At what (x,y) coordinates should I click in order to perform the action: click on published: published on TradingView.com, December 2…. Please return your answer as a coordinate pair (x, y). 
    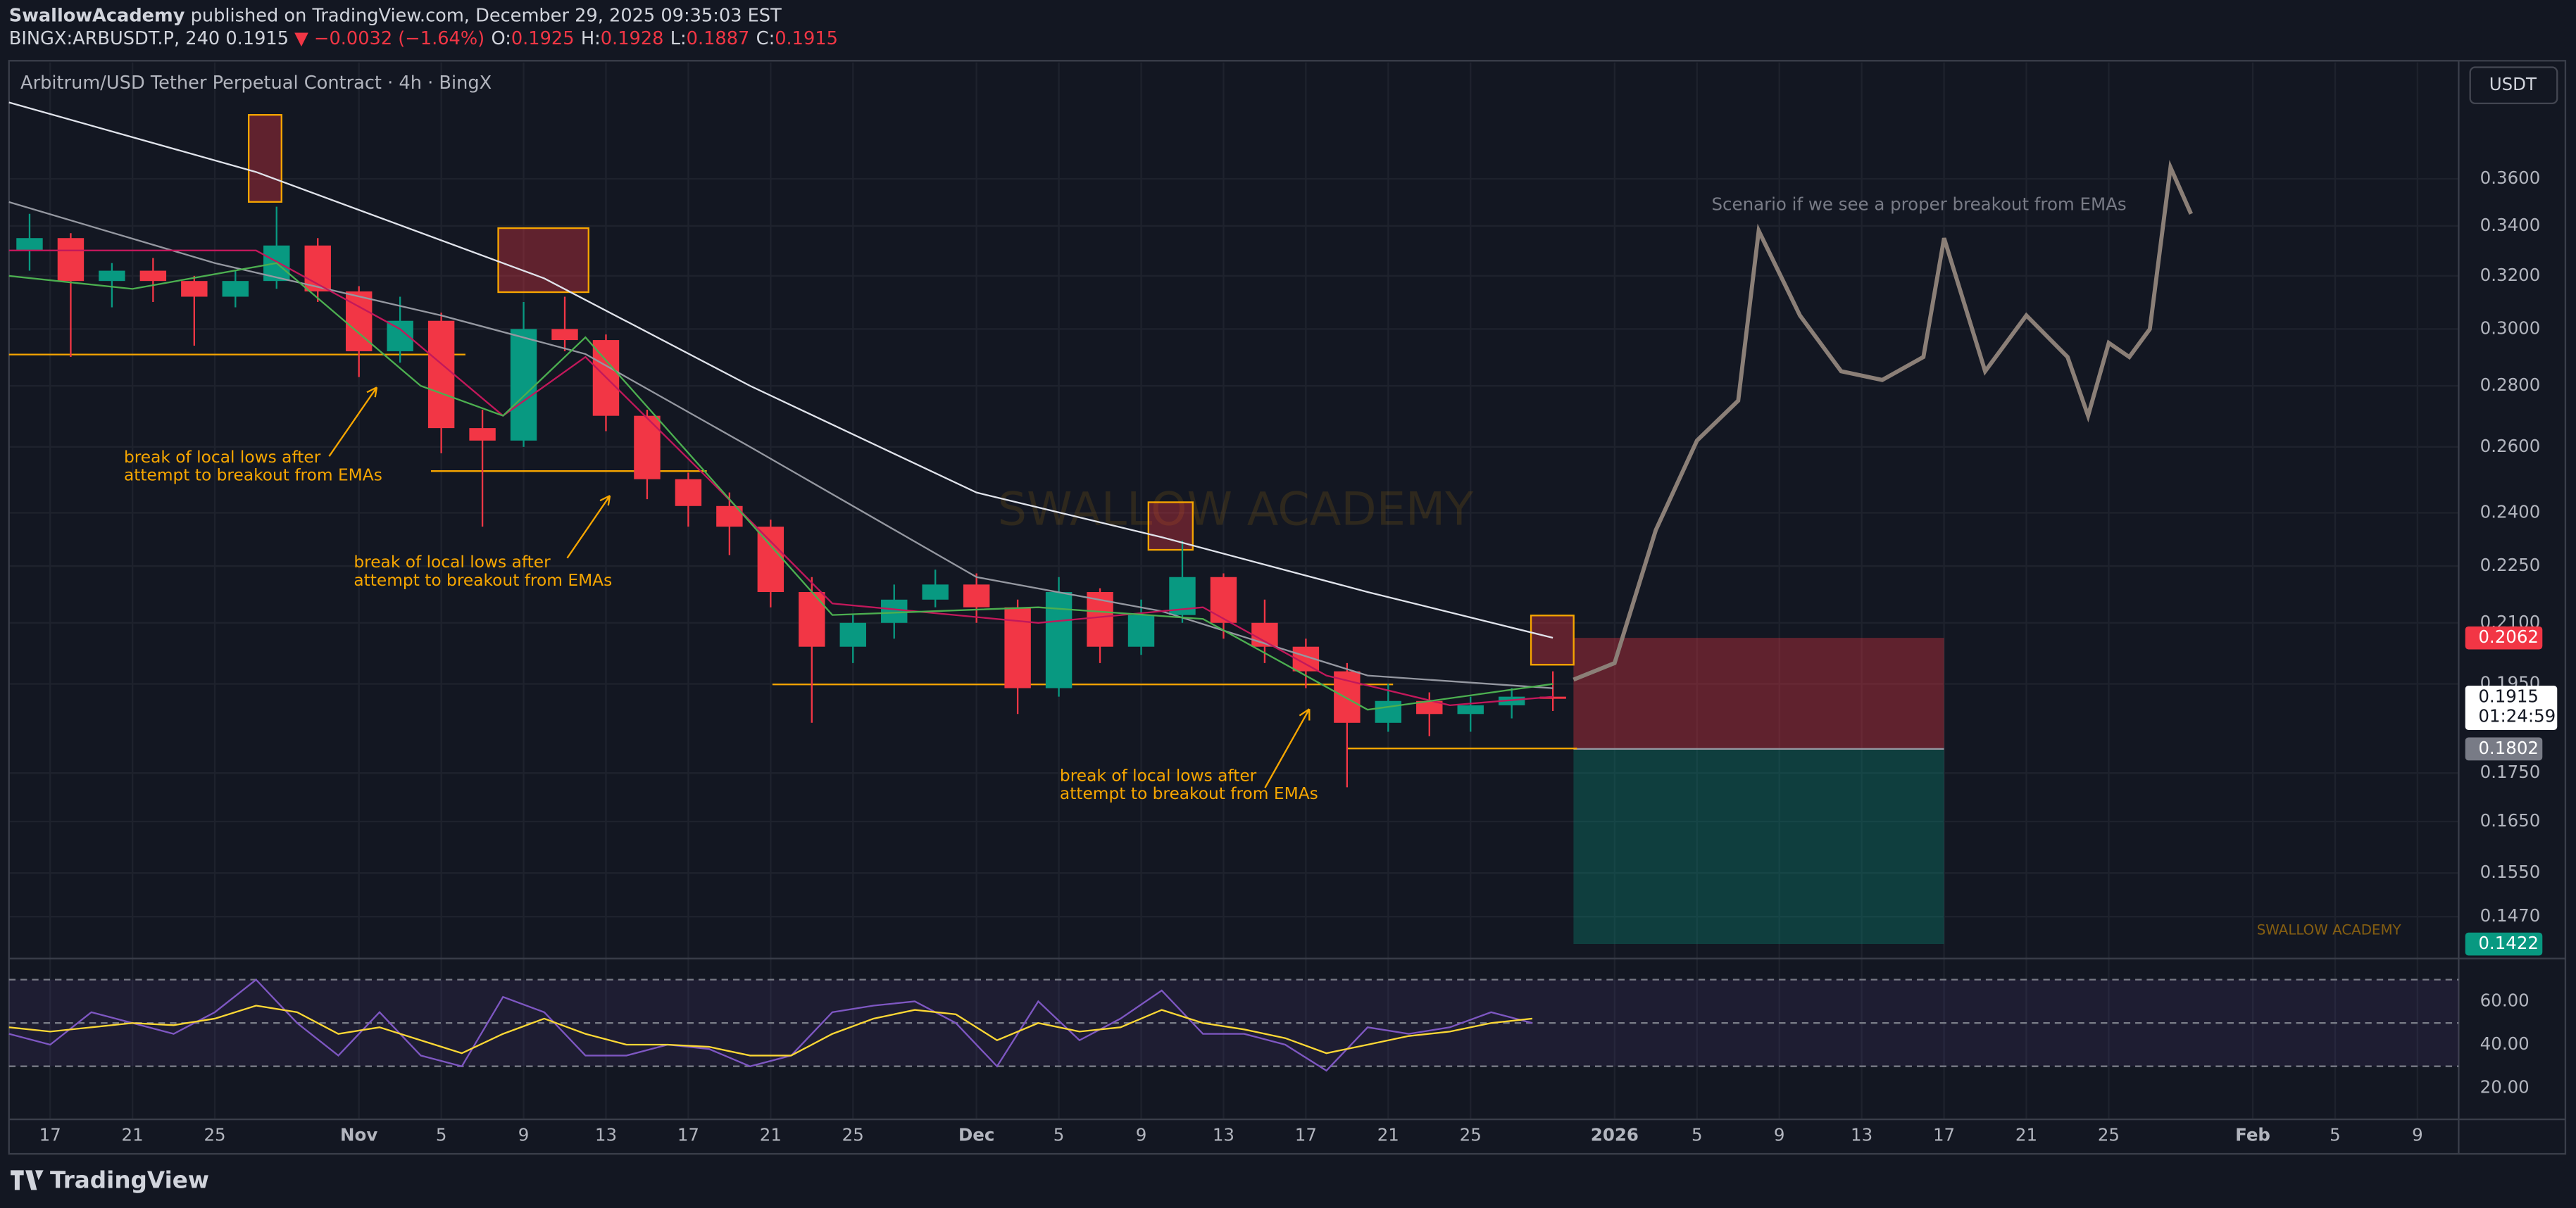
    Looking at the image, I should click on (486, 15).